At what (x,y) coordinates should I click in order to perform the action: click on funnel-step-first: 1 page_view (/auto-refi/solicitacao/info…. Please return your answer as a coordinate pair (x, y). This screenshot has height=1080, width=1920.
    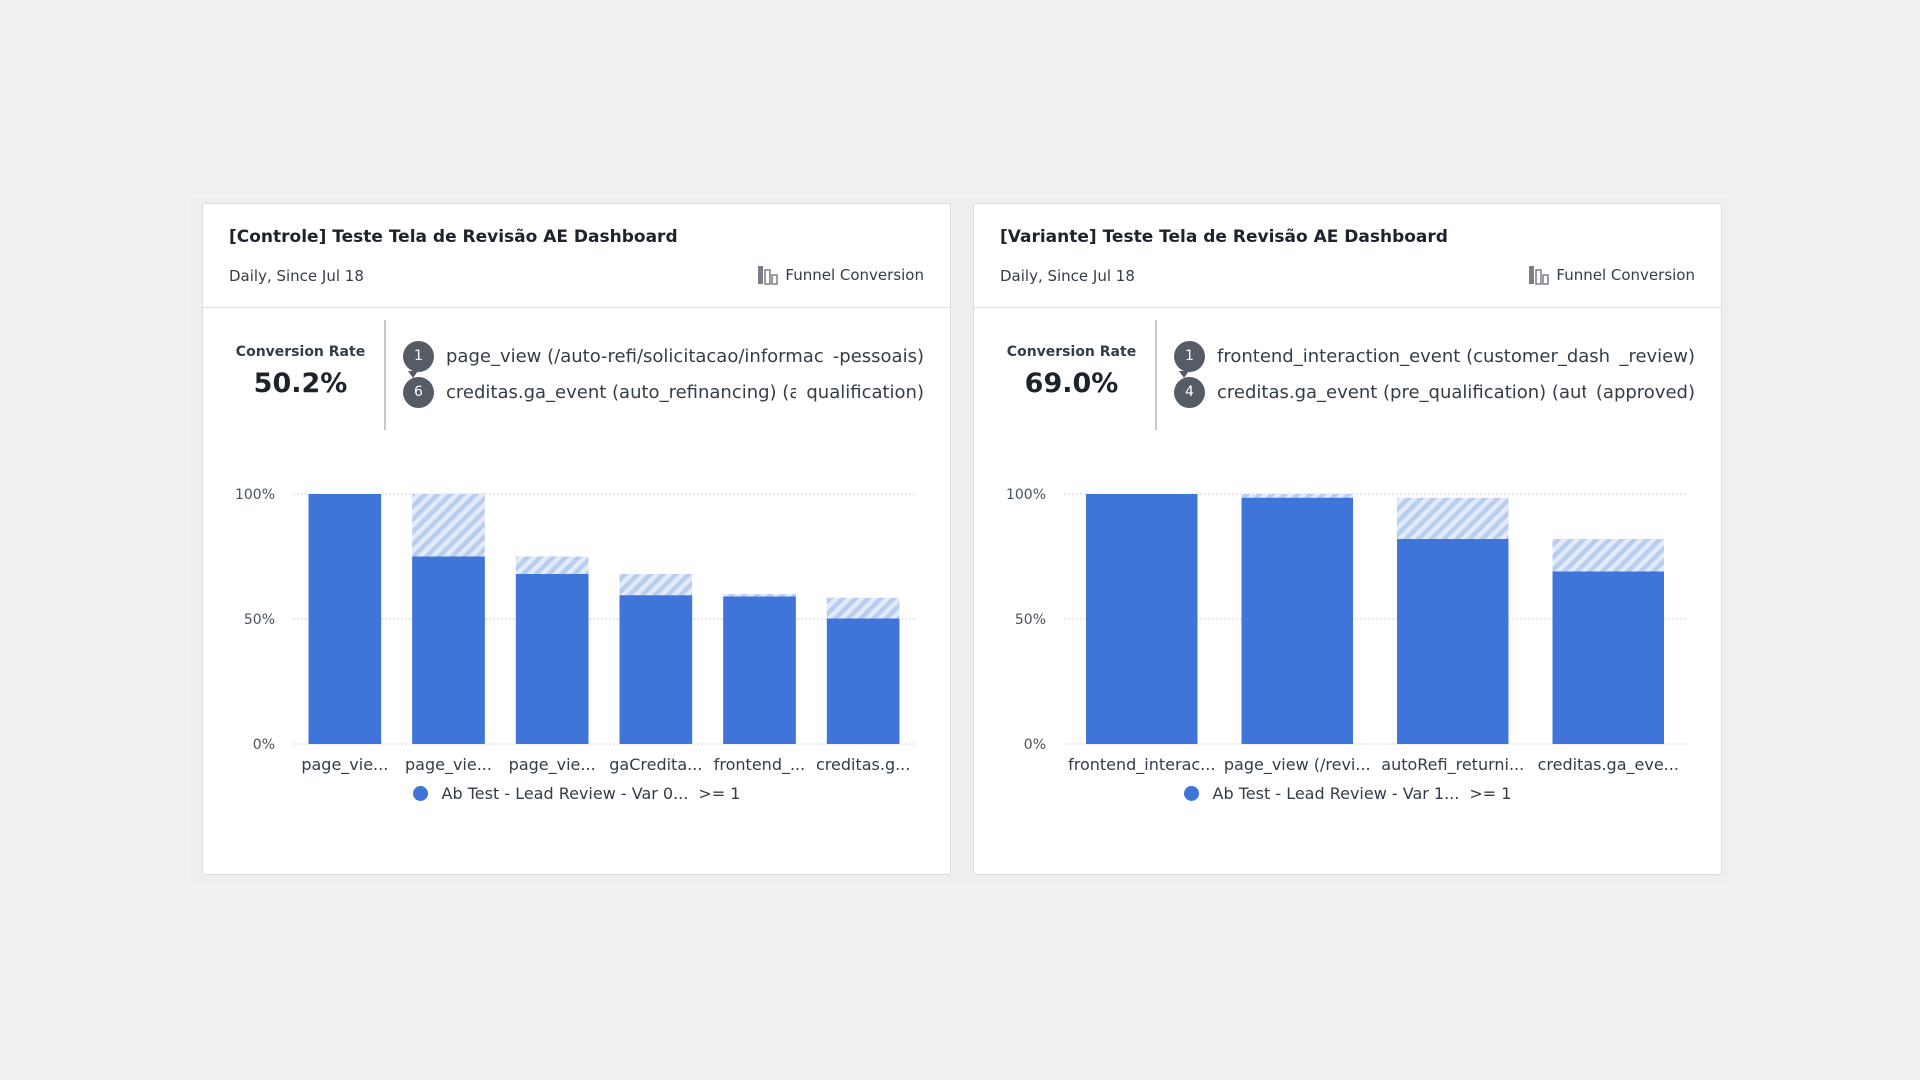
    Looking at the image, I should click on (663, 358).